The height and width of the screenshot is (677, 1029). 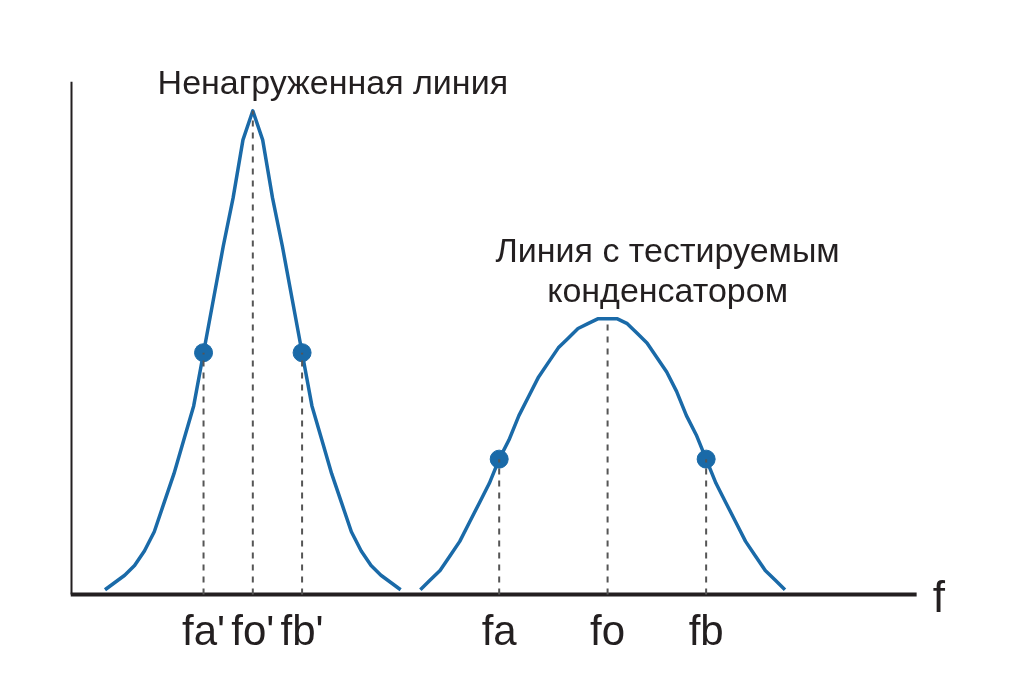 I want to click on annotation: Ненагруженная линия, so click(x=333, y=81).